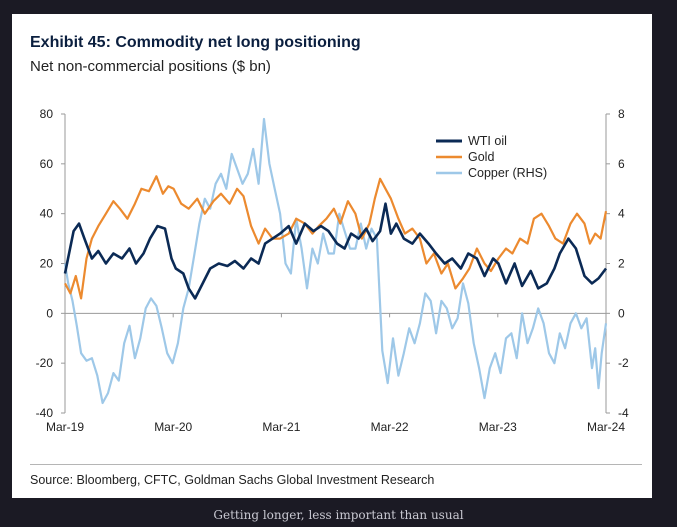 Image resolution: width=677 pixels, height=527 pixels. What do you see at coordinates (335, 251) in the screenshot?
I see `series-line-wti-oil` at bounding box center [335, 251].